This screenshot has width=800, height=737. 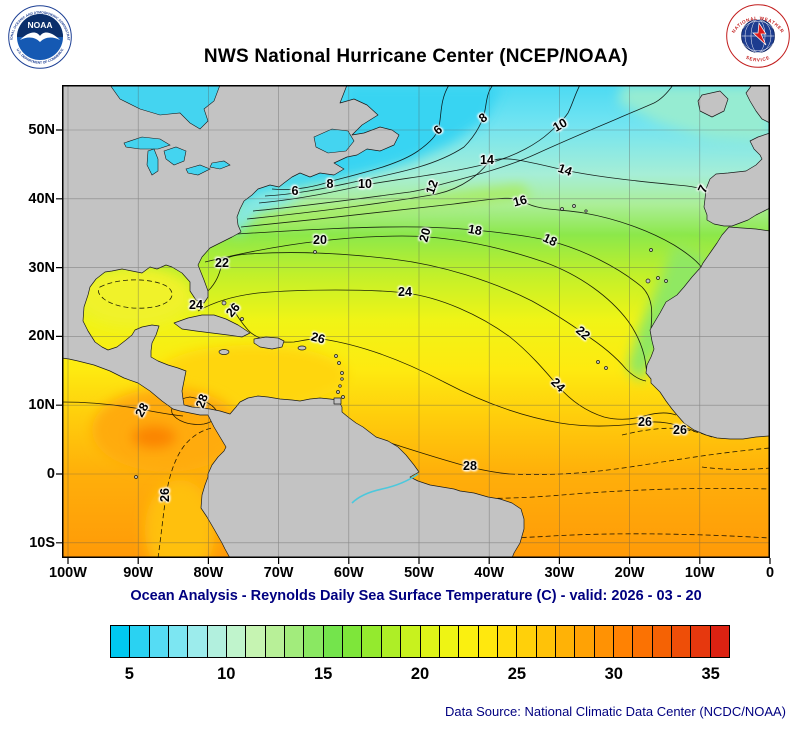 I want to click on colorbar-tick-10: 10, so click(x=226, y=674).